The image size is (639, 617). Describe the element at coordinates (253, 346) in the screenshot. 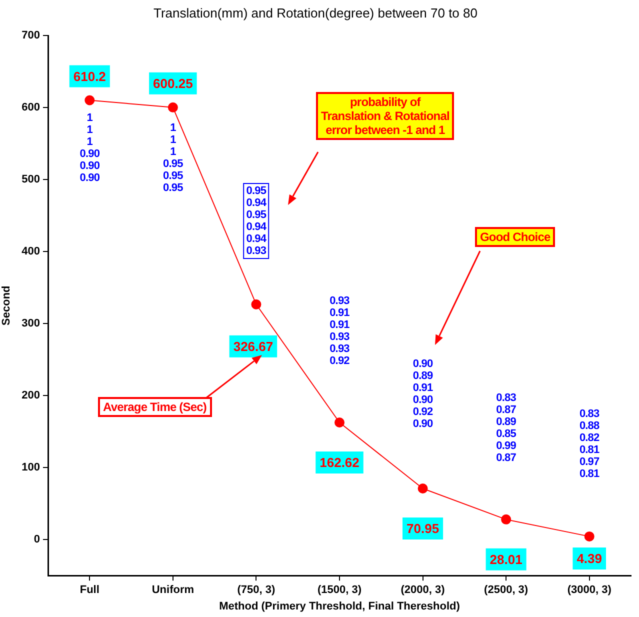

I see `data-label: 326.67` at that location.